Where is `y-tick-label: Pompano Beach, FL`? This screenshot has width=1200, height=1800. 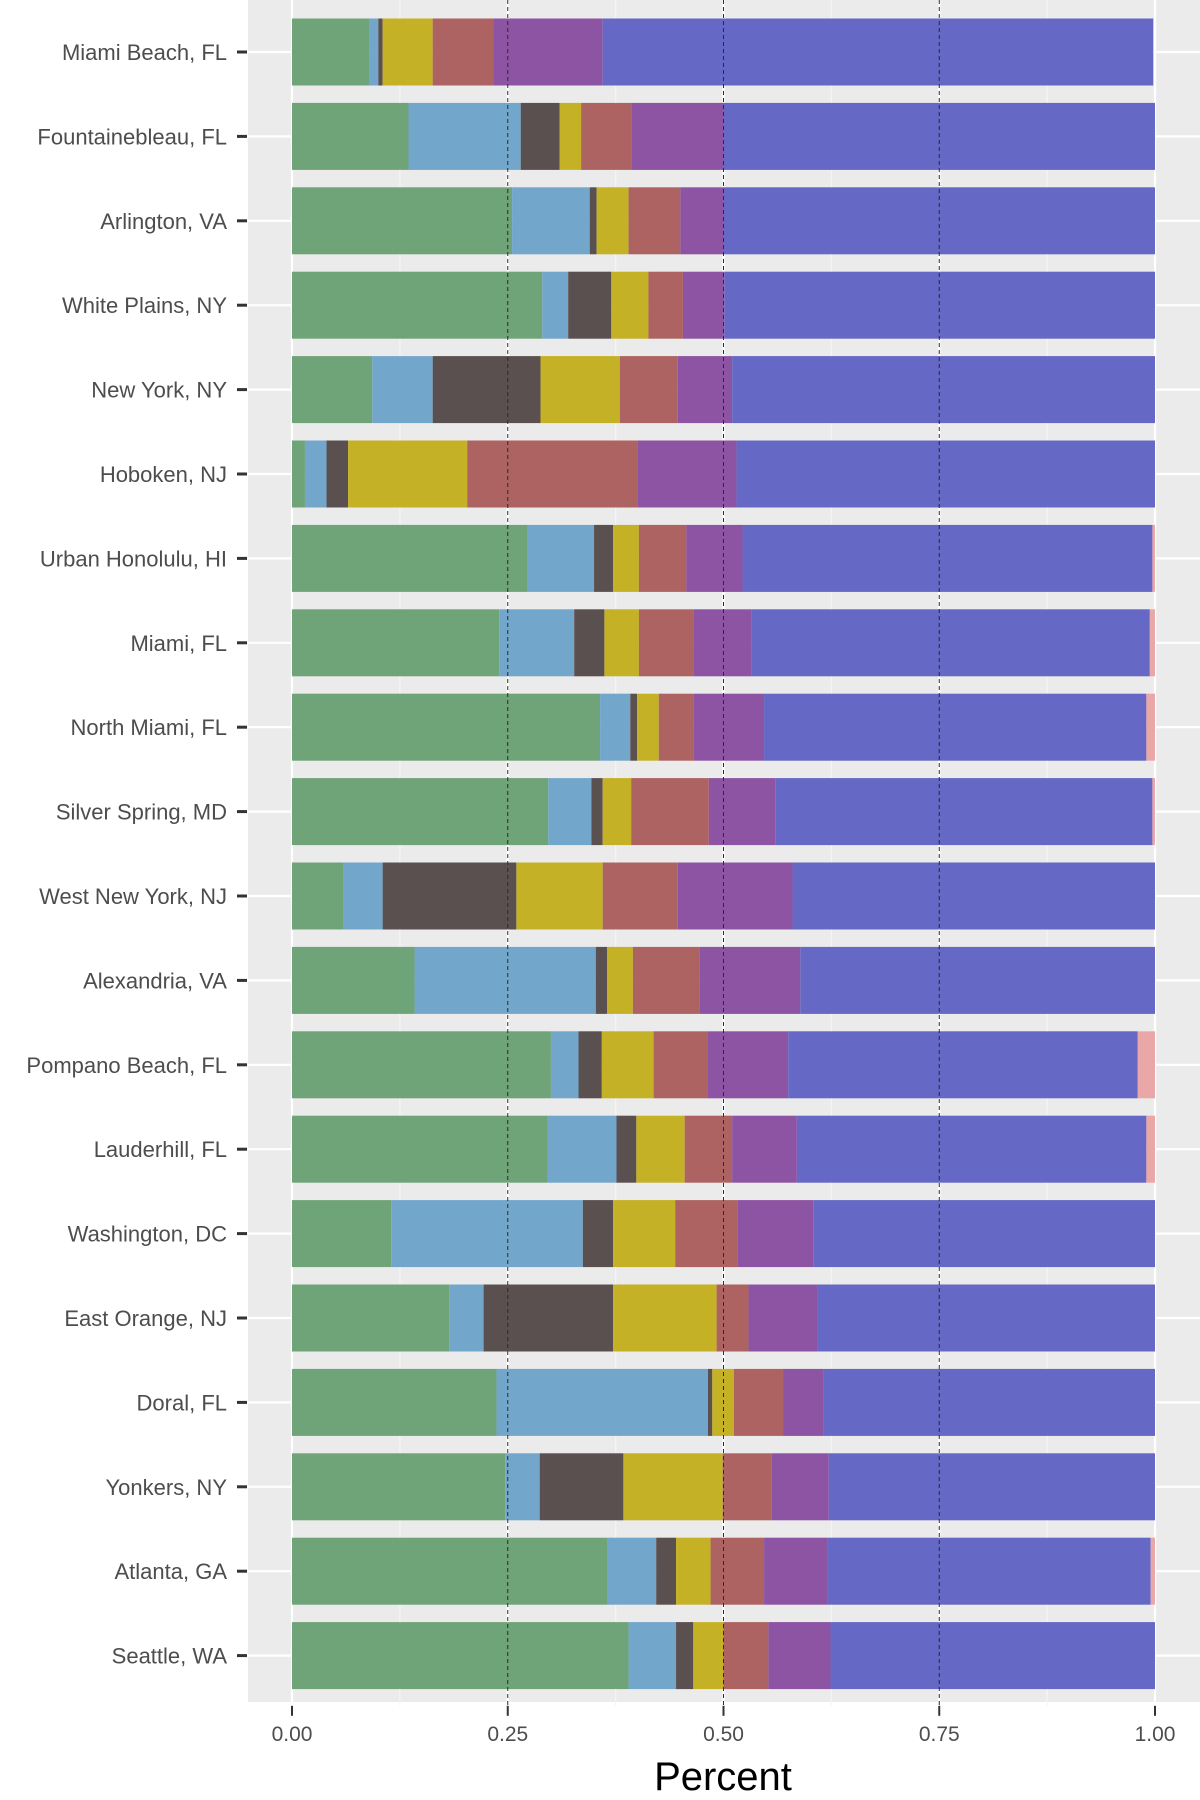 y-tick-label: Pompano Beach, FL is located at coordinates (126, 1065).